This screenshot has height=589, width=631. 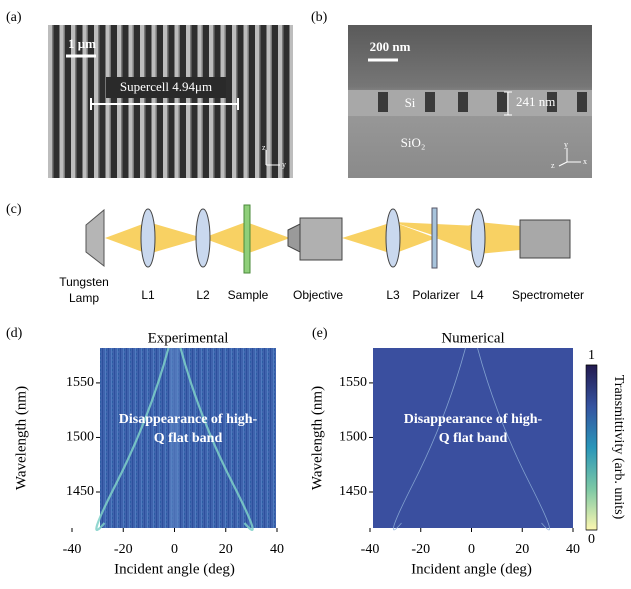 I want to click on part-label: Polarizer, so click(x=435, y=295).